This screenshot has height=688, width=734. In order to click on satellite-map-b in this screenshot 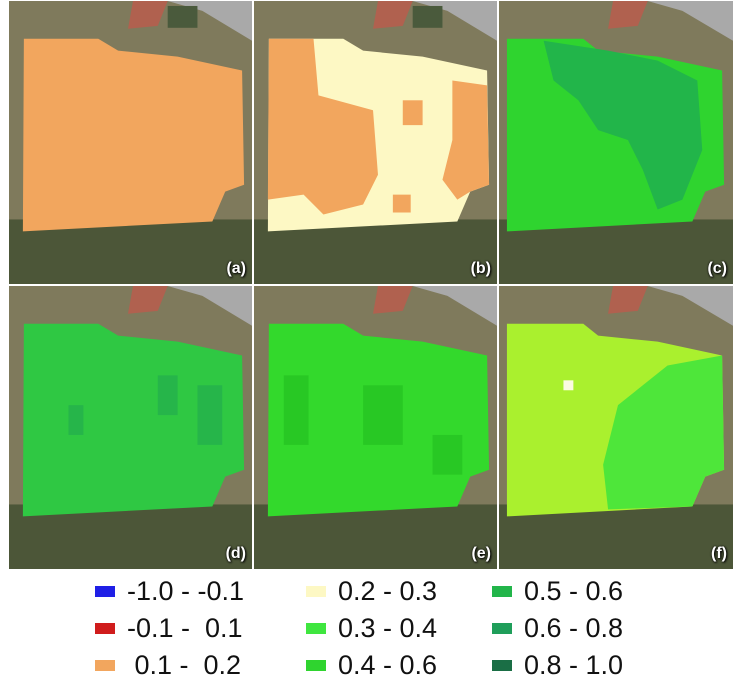, I will do `click(375, 142)`.